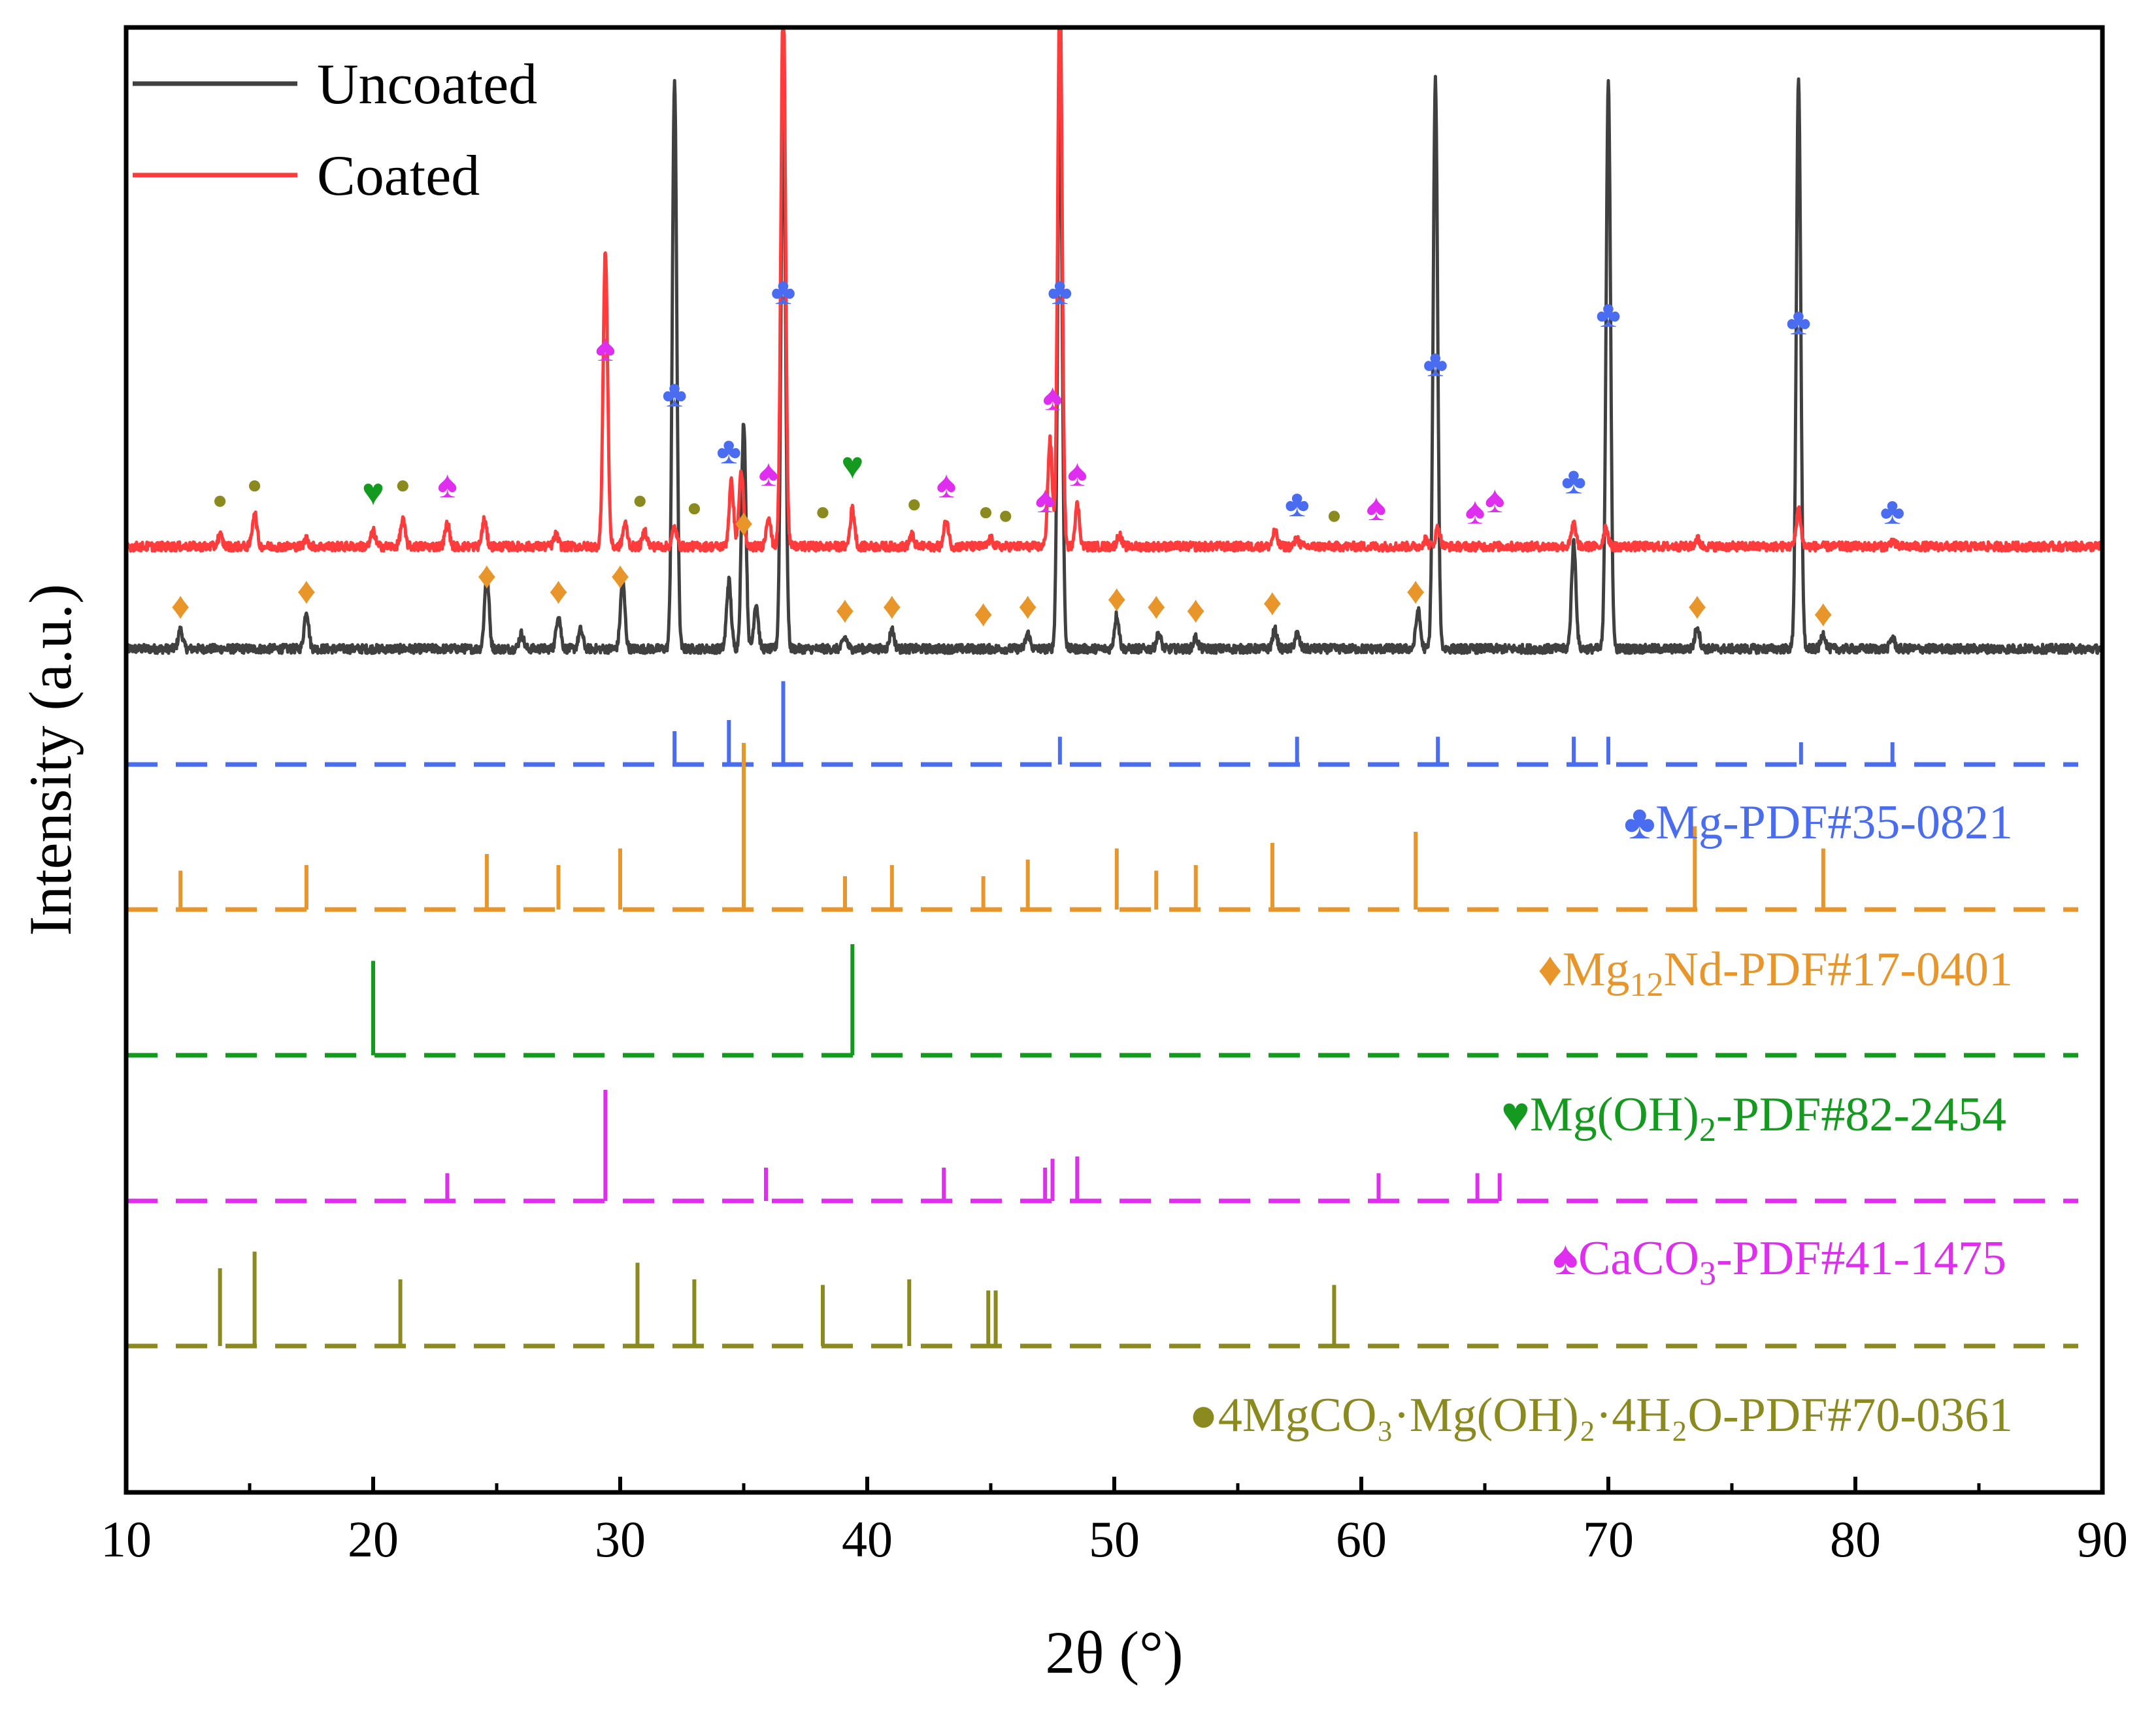  What do you see at coordinates (1608, 1540) in the screenshot?
I see `x-tick-label: 70` at bounding box center [1608, 1540].